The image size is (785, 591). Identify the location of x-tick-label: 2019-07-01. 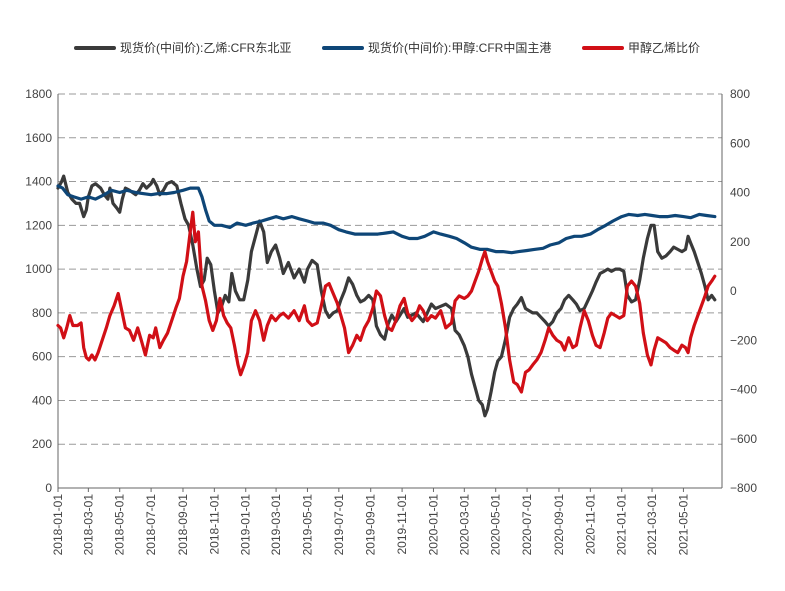
(339, 525).